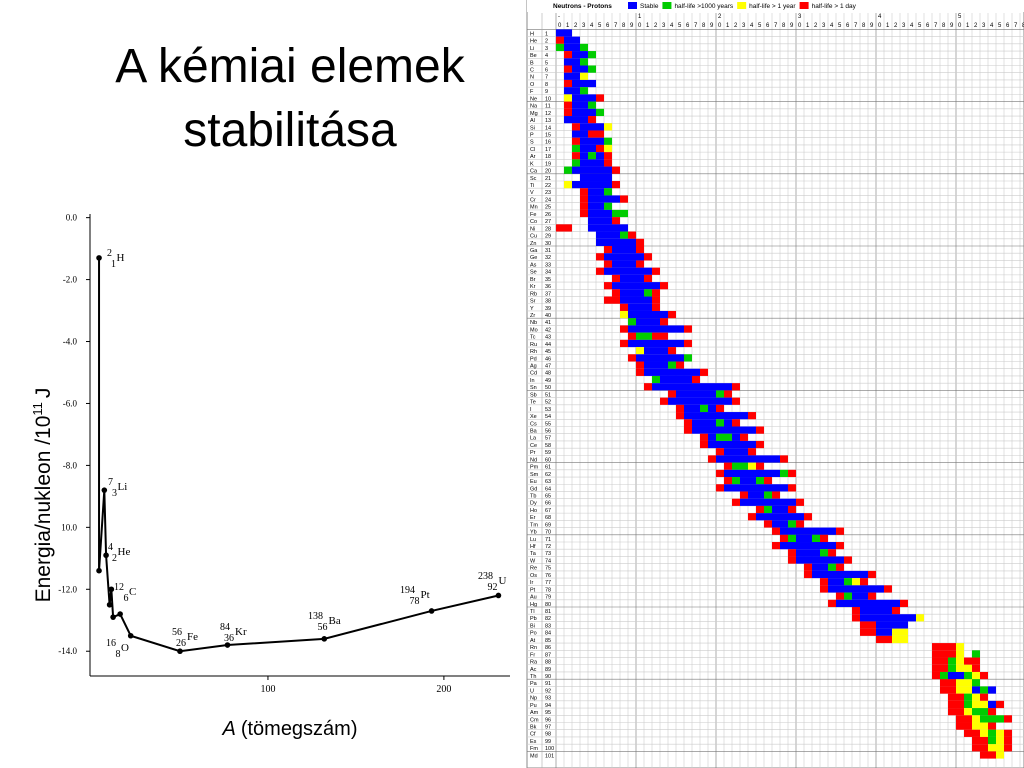 This screenshot has width=1024, height=768. Describe the element at coordinates (533, 634) in the screenshot. I see `element-symbol: Po` at that location.